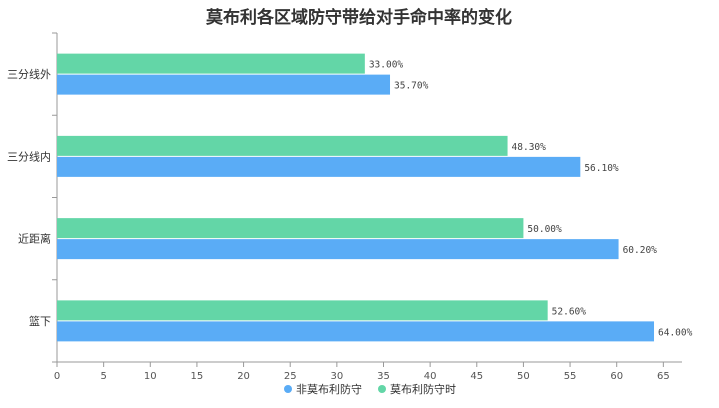 This screenshot has height=408, width=719. Describe the element at coordinates (29, 74) in the screenshot. I see `category-label: 三分线外` at that location.